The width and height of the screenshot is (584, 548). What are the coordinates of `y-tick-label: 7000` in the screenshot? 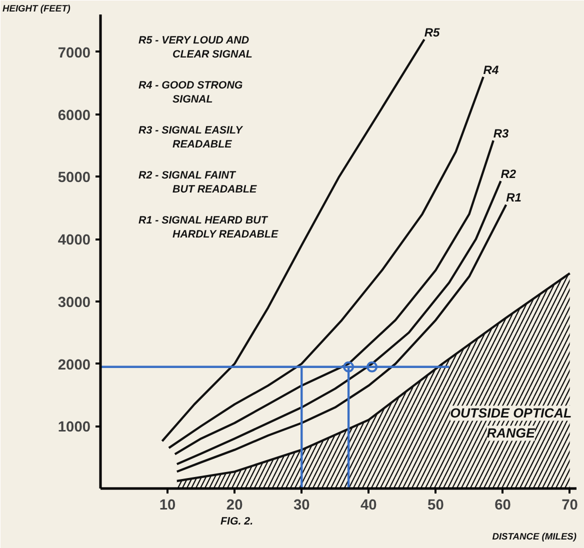 It's located at (74, 53).